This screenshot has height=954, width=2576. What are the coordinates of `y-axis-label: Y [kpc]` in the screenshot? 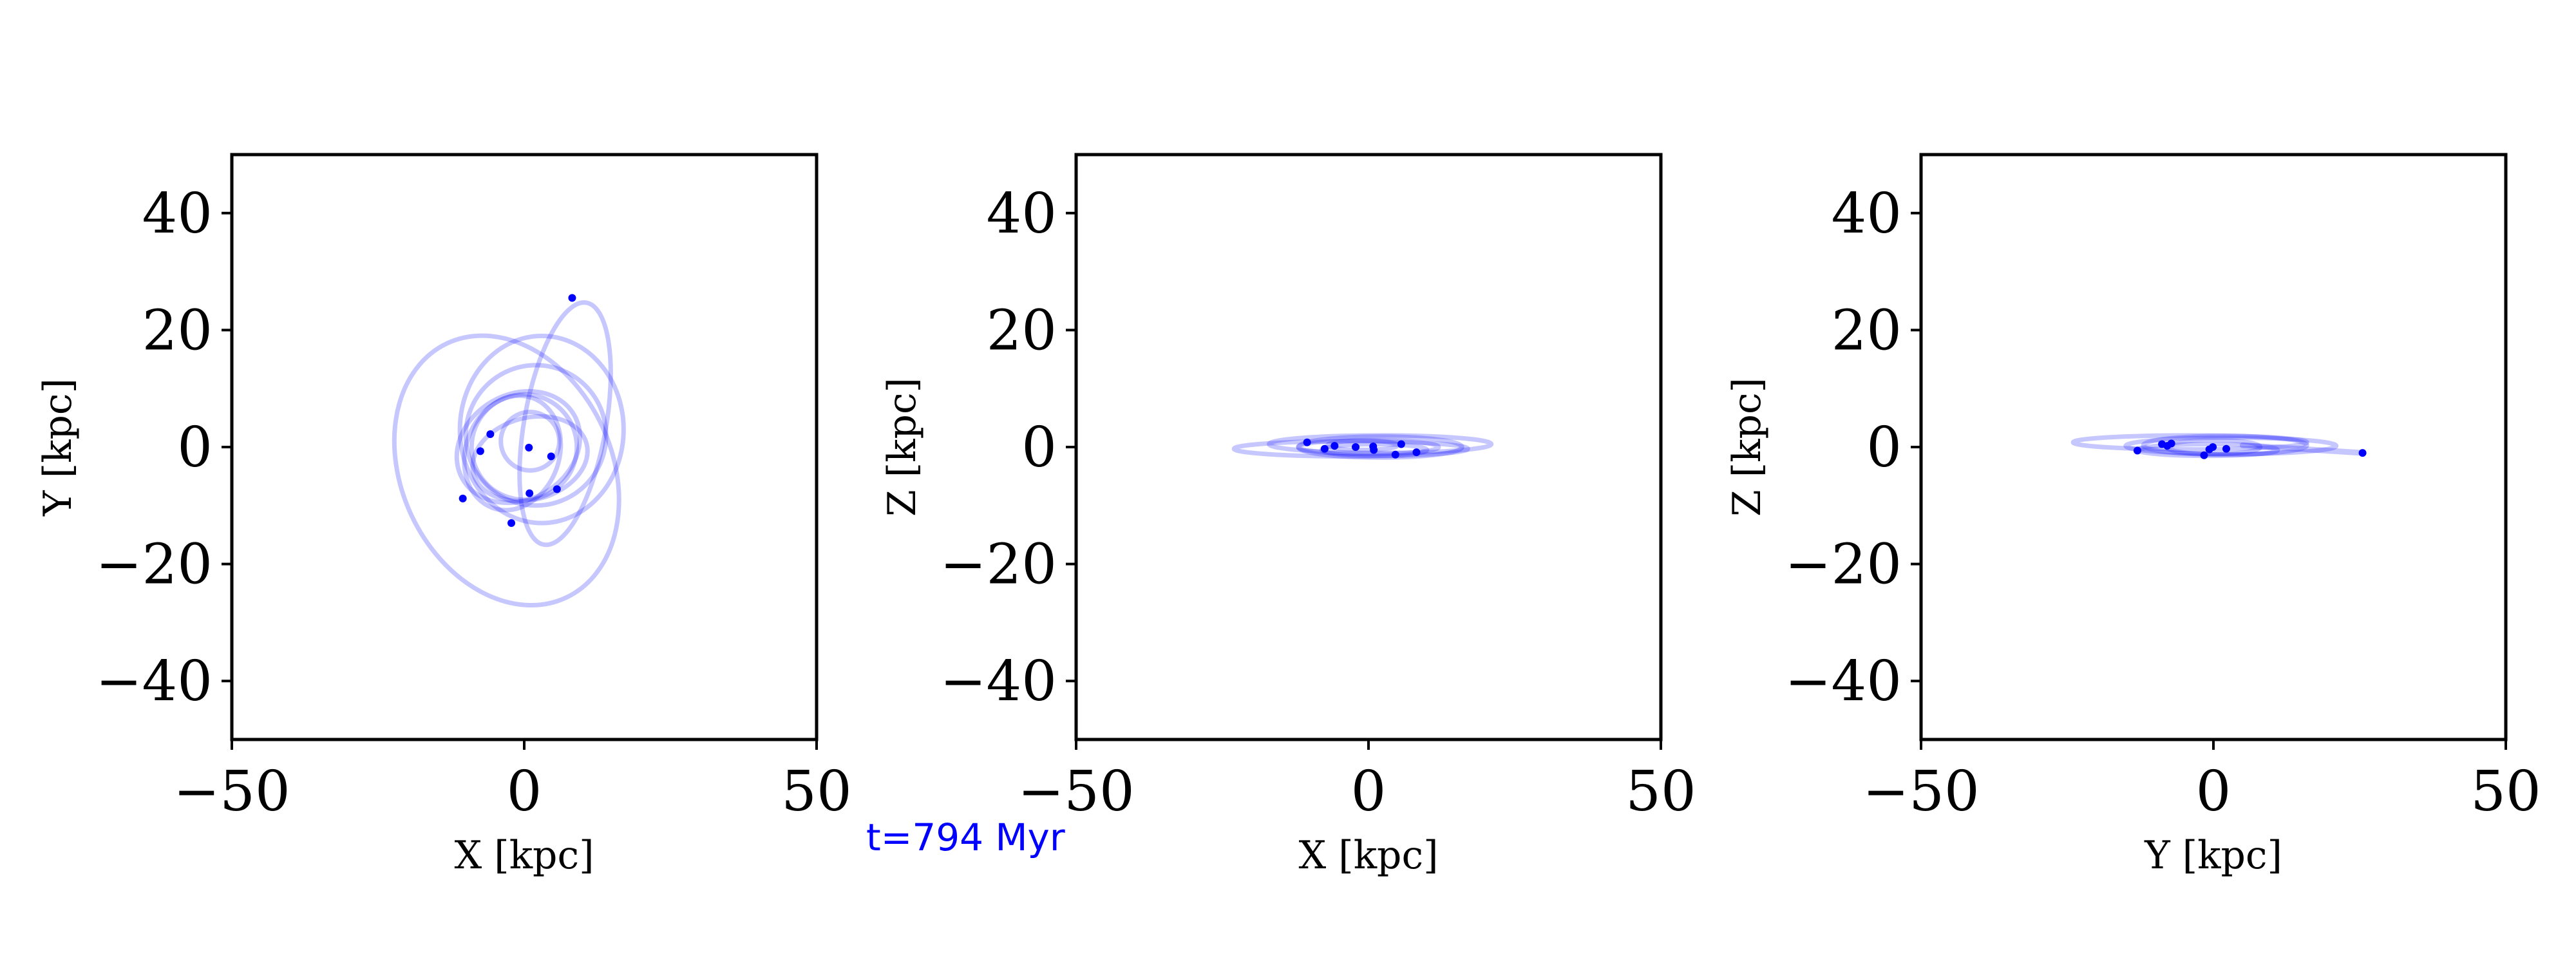 It's located at (58, 447).